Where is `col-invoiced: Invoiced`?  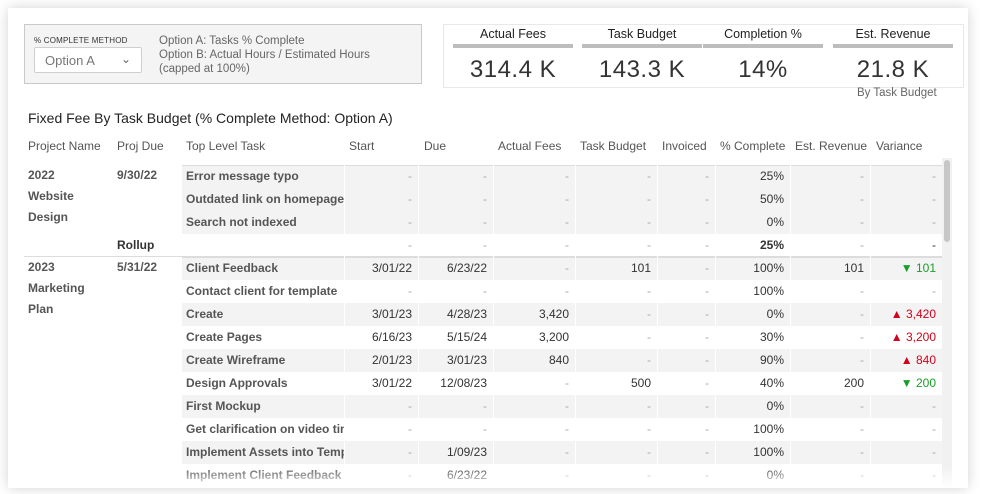 col-invoiced: Invoiced is located at coordinates (684, 146).